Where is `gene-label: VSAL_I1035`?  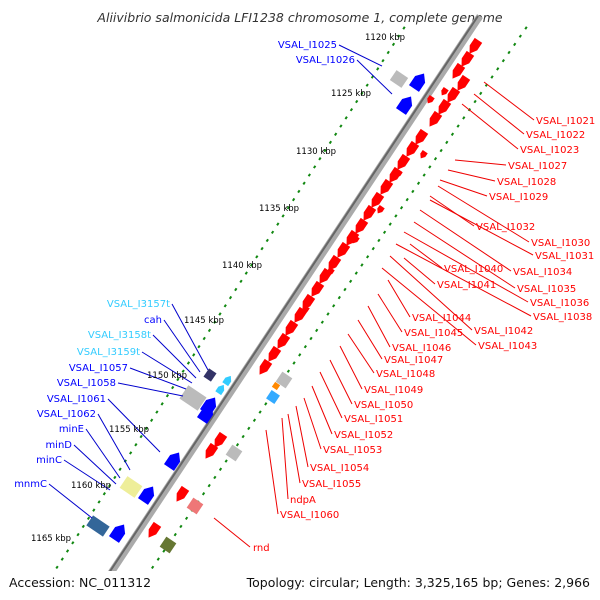
gene-label: VSAL_I1035 is located at coordinates (546, 289).